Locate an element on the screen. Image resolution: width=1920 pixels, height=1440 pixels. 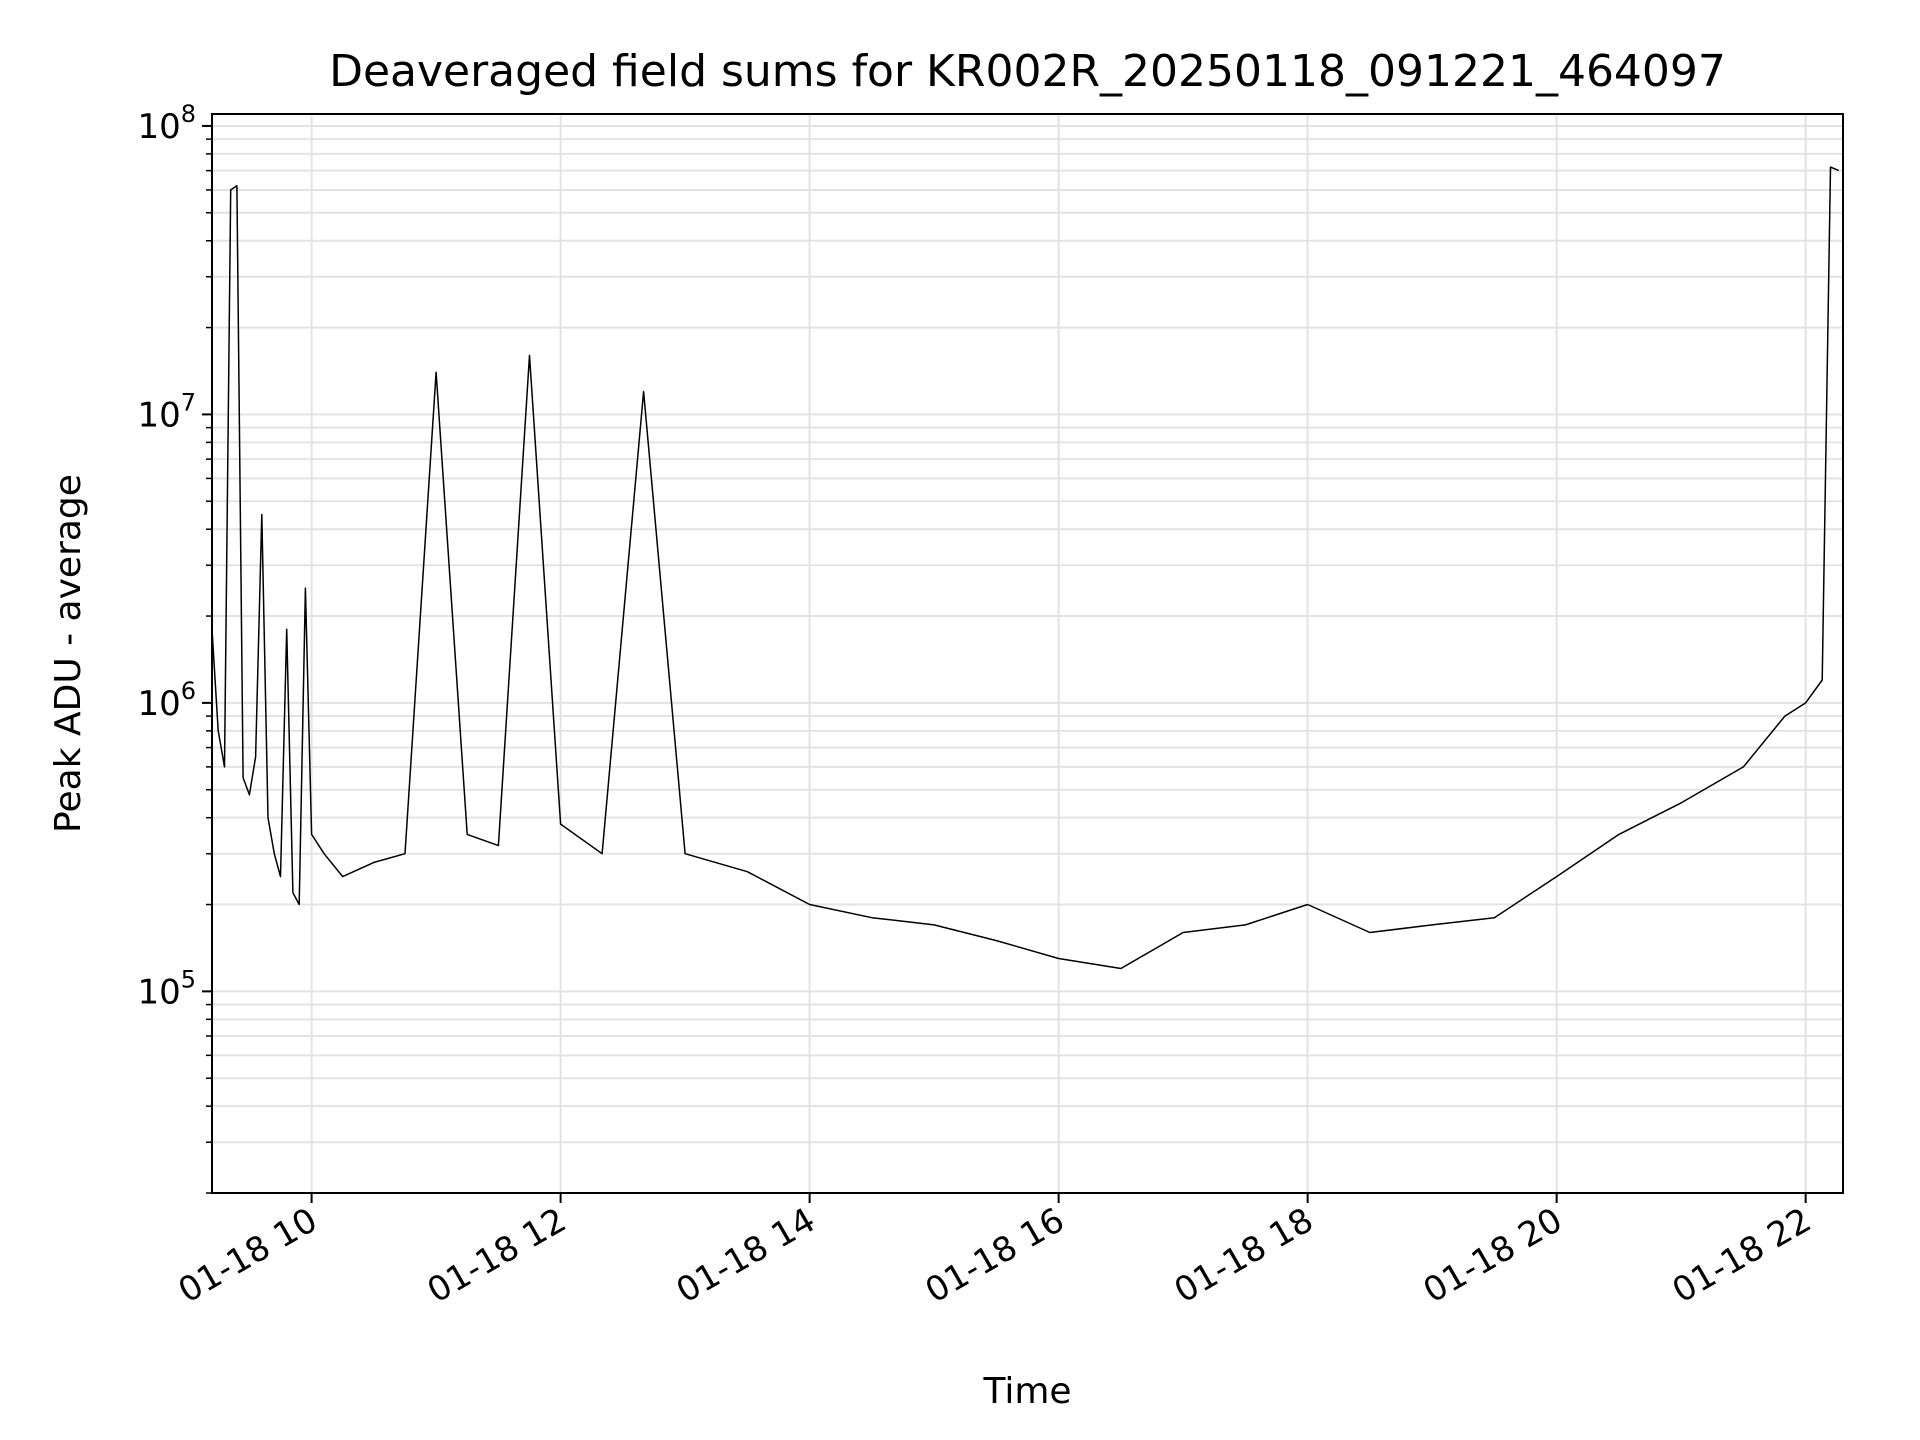
x-tick-label: 01-18 20 is located at coordinates (1493, 1255).